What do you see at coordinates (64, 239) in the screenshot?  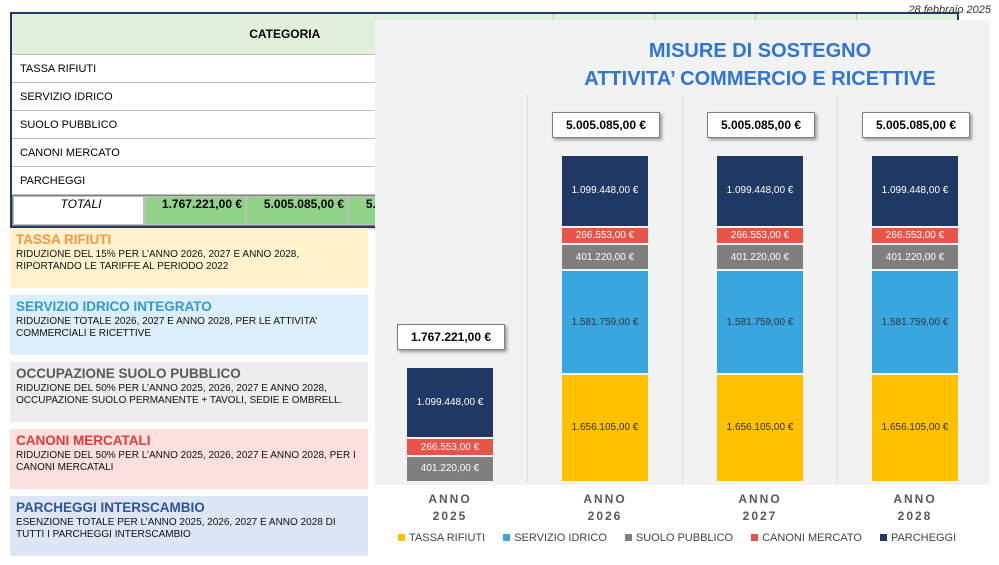 I see `note-title: TASSA RIFIUTI` at bounding box center [64, 239].